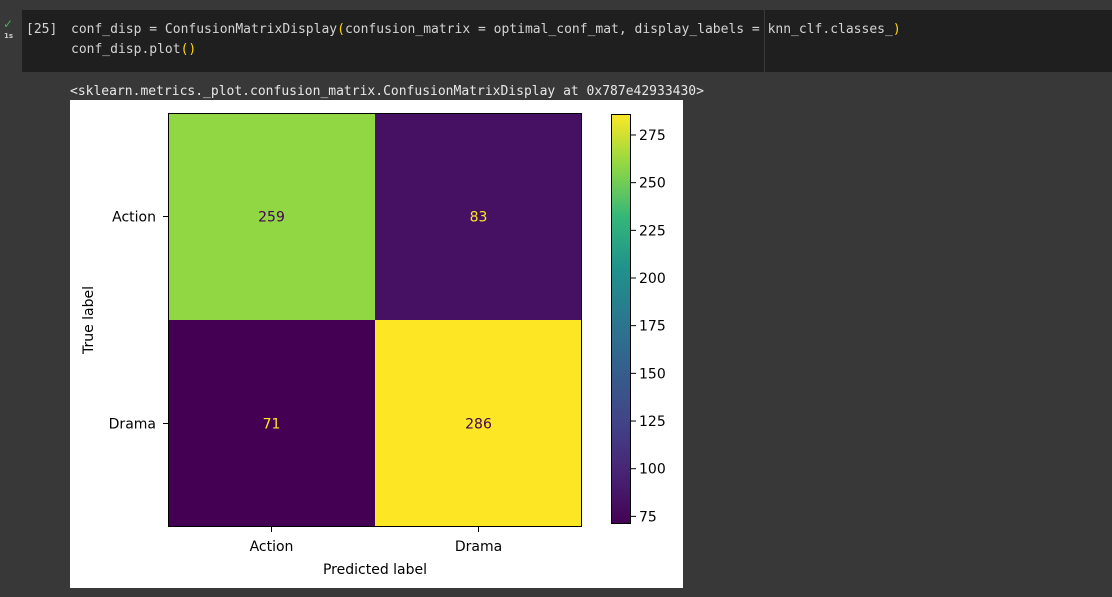 The image size is (1112, 597). I want to click on cell-value-label: 71, so click(272, 425).